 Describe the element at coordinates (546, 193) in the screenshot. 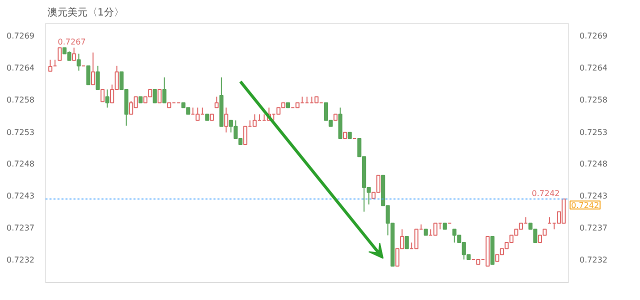

I see `annotation: 0.7242` at that location.